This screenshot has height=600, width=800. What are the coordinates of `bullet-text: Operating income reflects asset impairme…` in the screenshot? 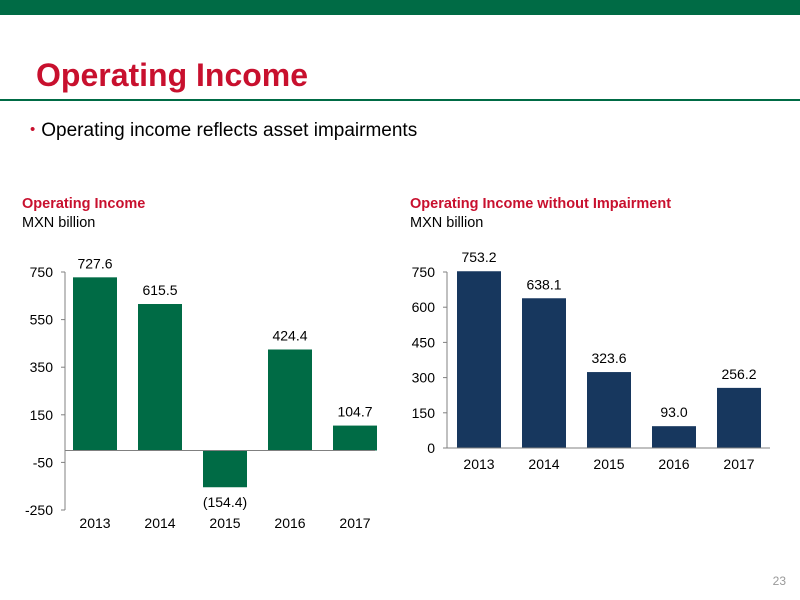 It's located at (229, 130).